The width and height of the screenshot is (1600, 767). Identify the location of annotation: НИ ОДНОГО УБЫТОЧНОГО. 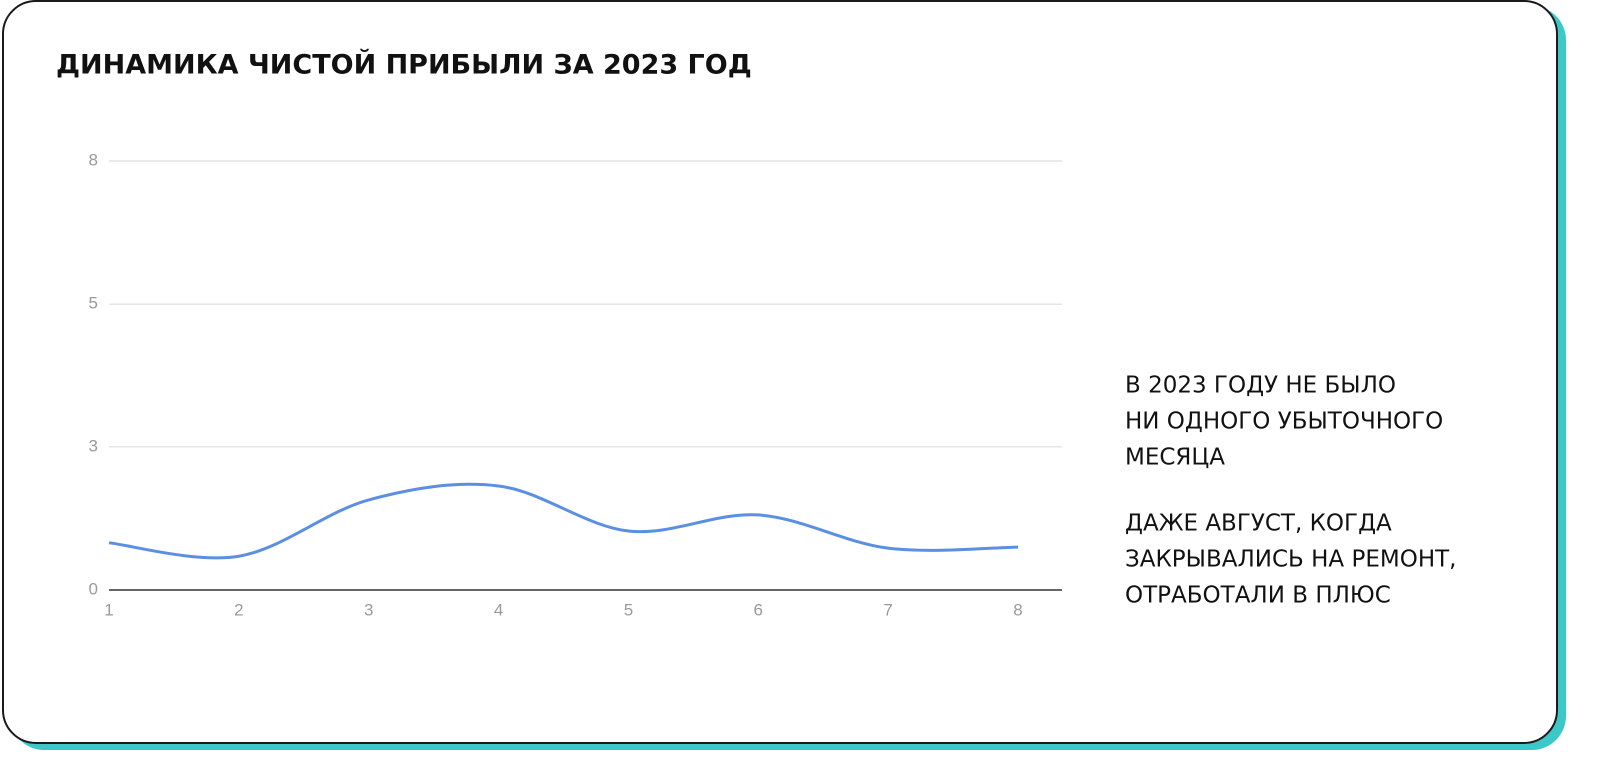
(1284, 422).